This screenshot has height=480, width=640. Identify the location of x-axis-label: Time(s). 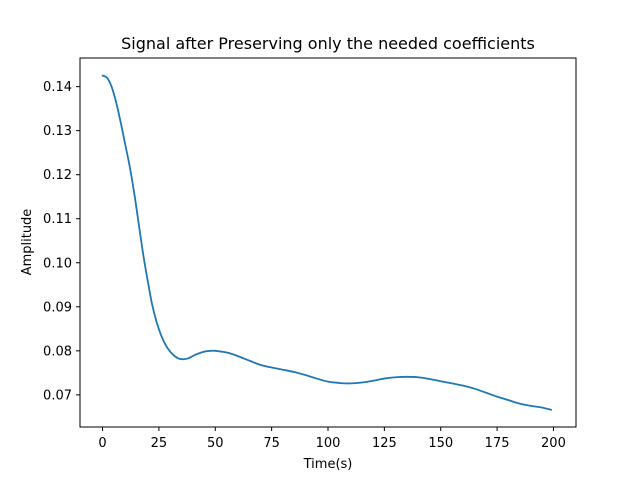
(328, 464).